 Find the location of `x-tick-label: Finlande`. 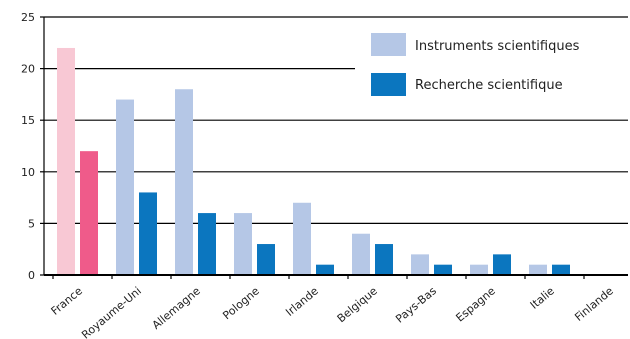

x-tick-label: Finlande is located at coordinates (594, 304).